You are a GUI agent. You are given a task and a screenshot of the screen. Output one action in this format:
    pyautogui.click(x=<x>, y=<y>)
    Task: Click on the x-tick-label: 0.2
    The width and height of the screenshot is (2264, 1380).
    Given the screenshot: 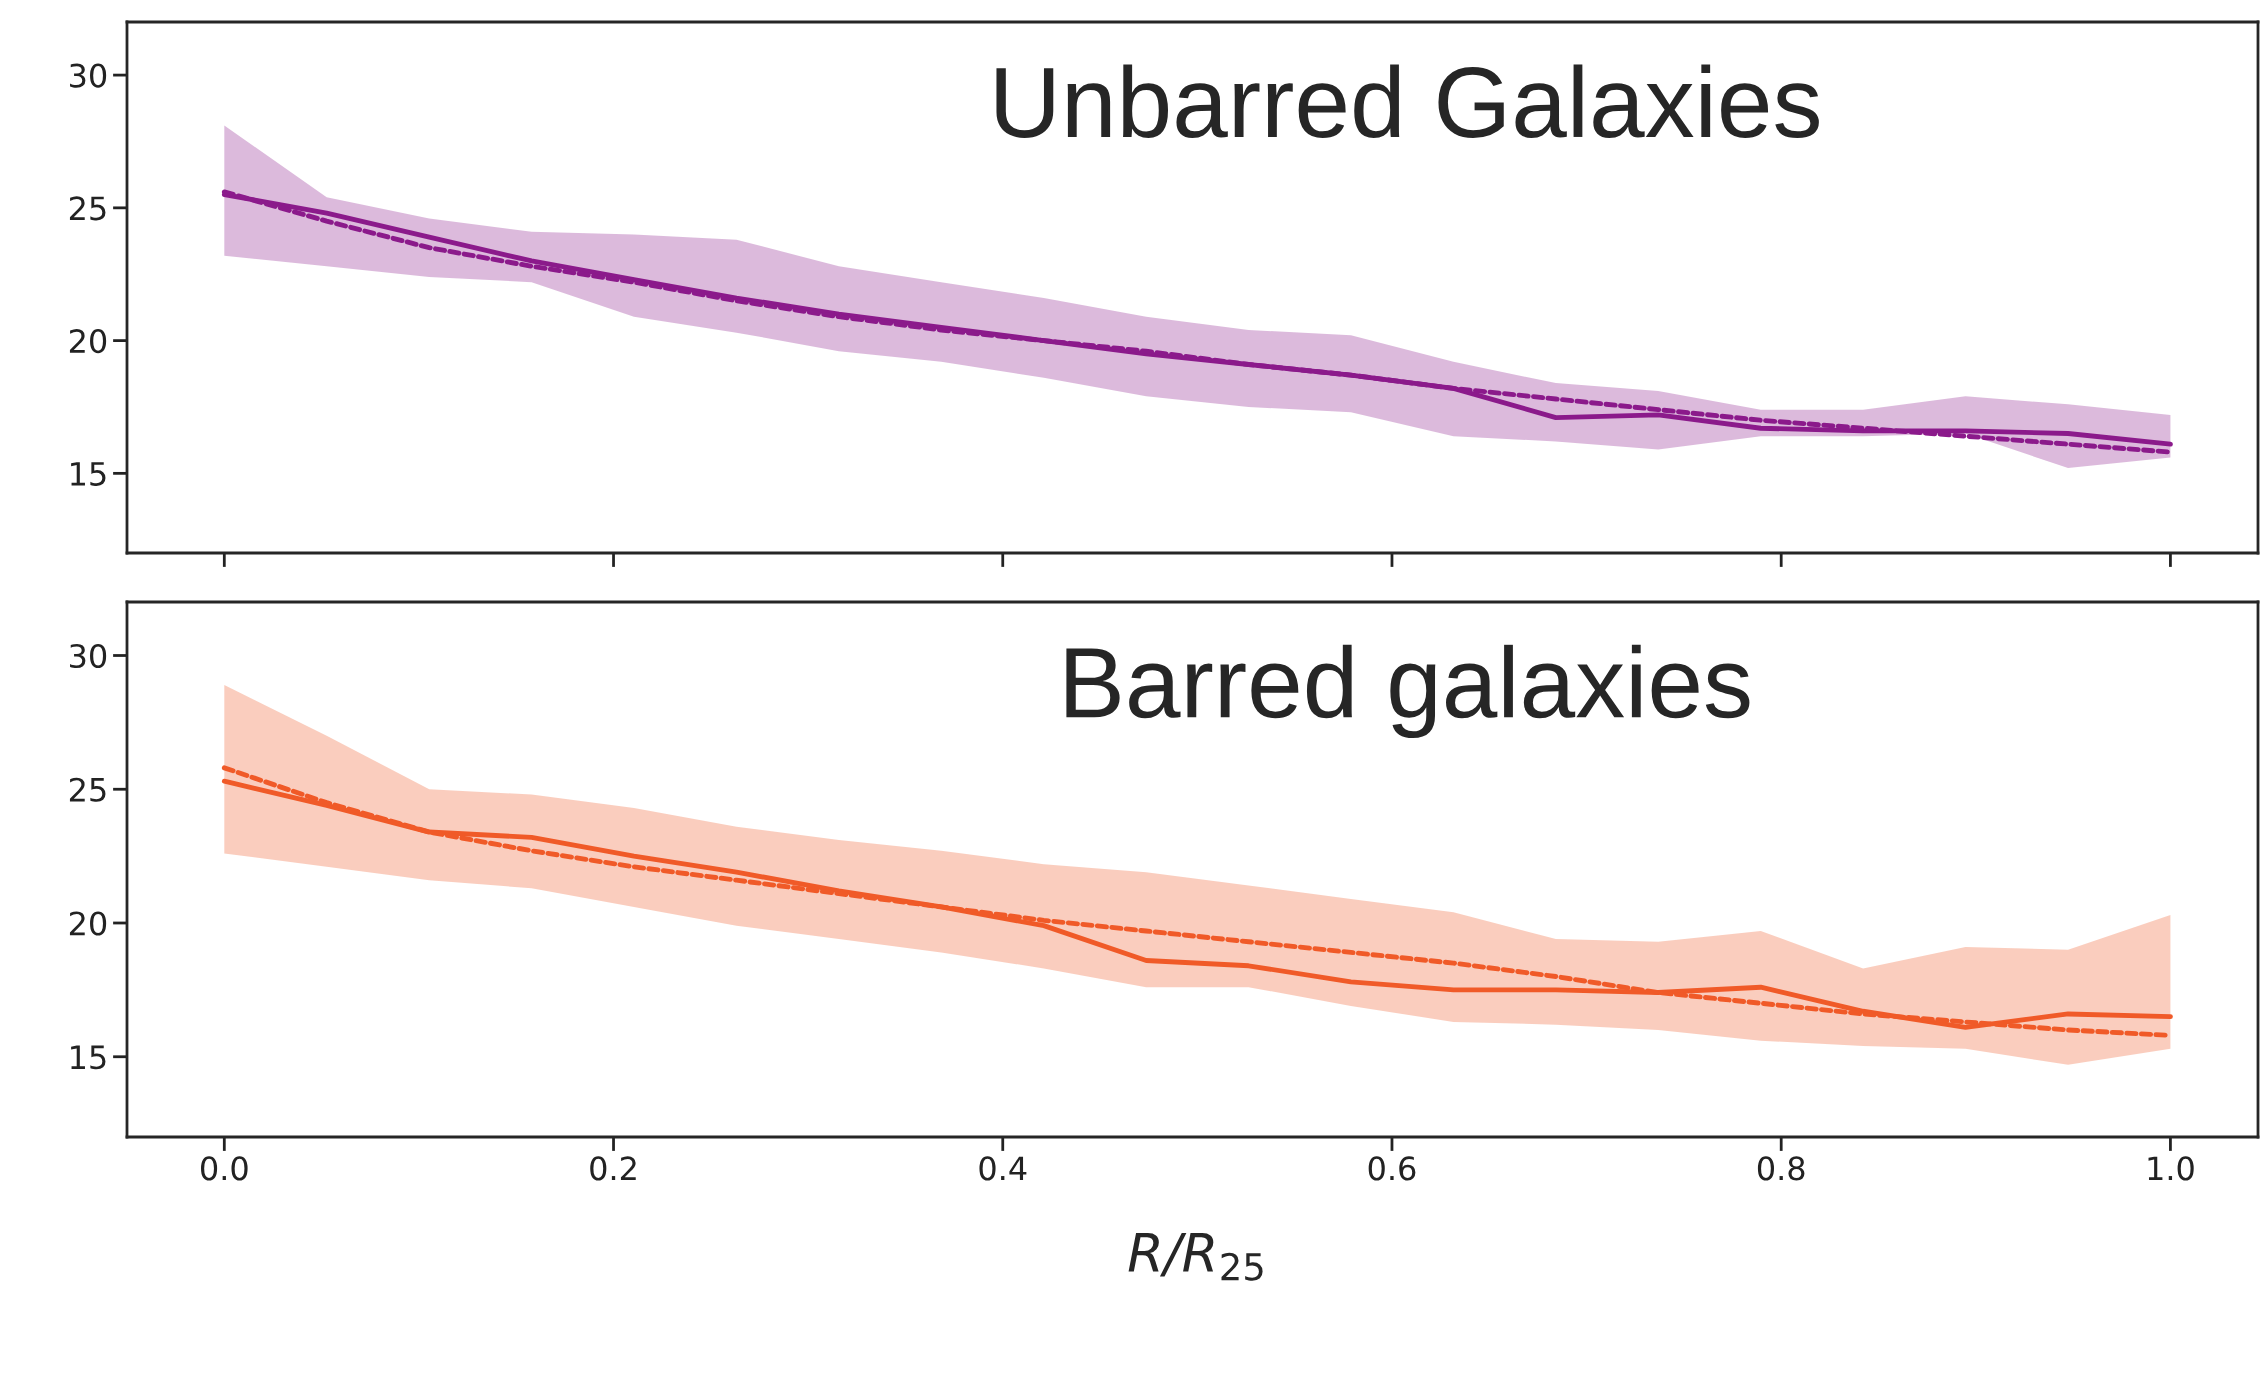 What is the action you would take?
    pyautogui.click(x=613, y=1168)
    